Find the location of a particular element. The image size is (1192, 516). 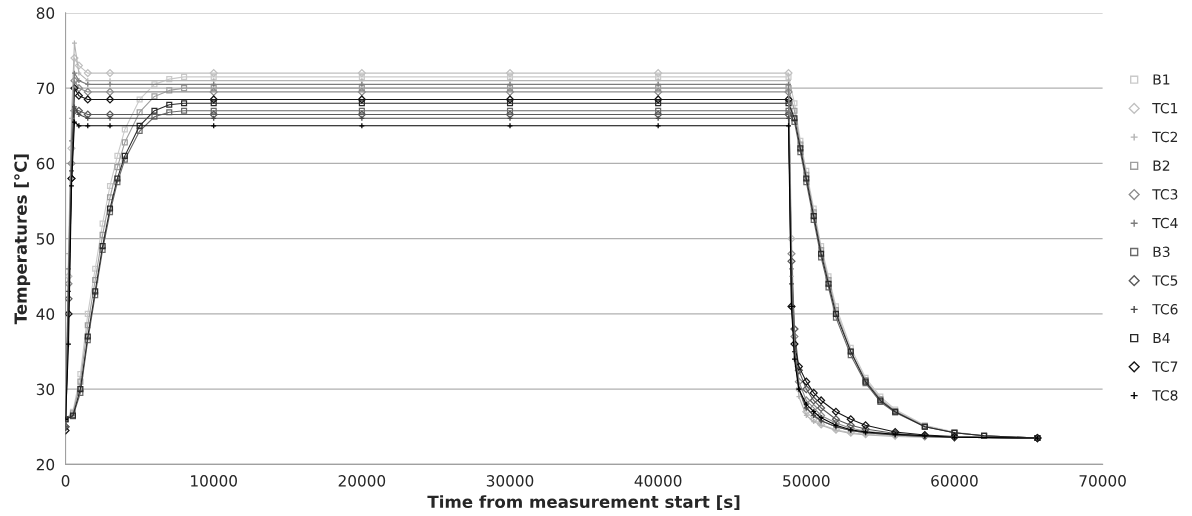

x-tick-label: 70000 is located at coordinates (1102, 481).